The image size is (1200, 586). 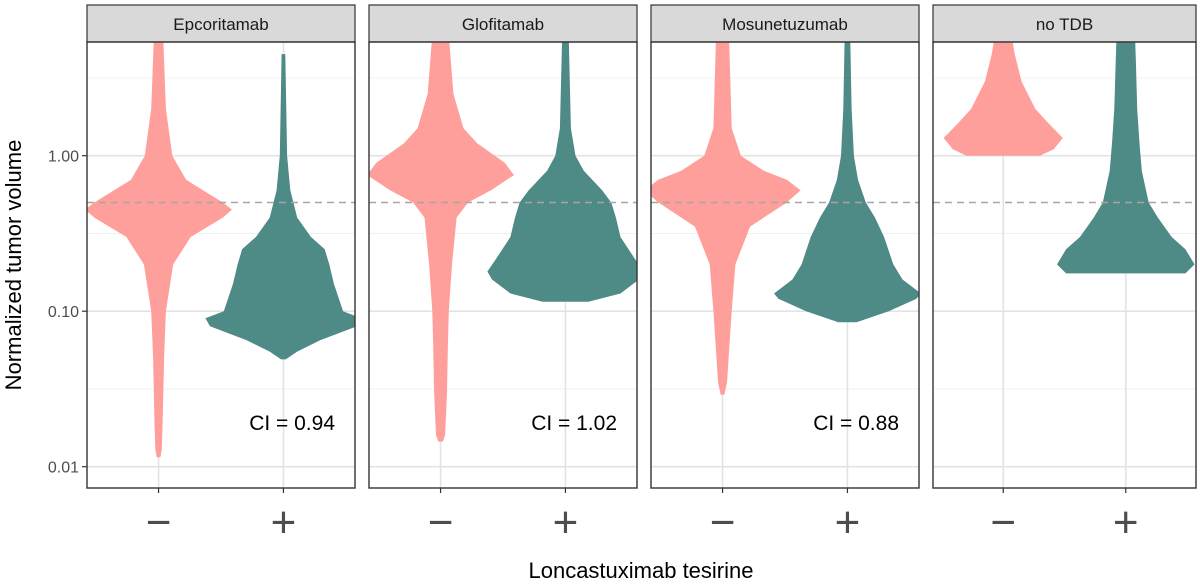 What do you see at coordinates (574, 423) in the screenshot?
I see `annotation-glofitamab: CI = 1.02` at bounding box center [574, 423].